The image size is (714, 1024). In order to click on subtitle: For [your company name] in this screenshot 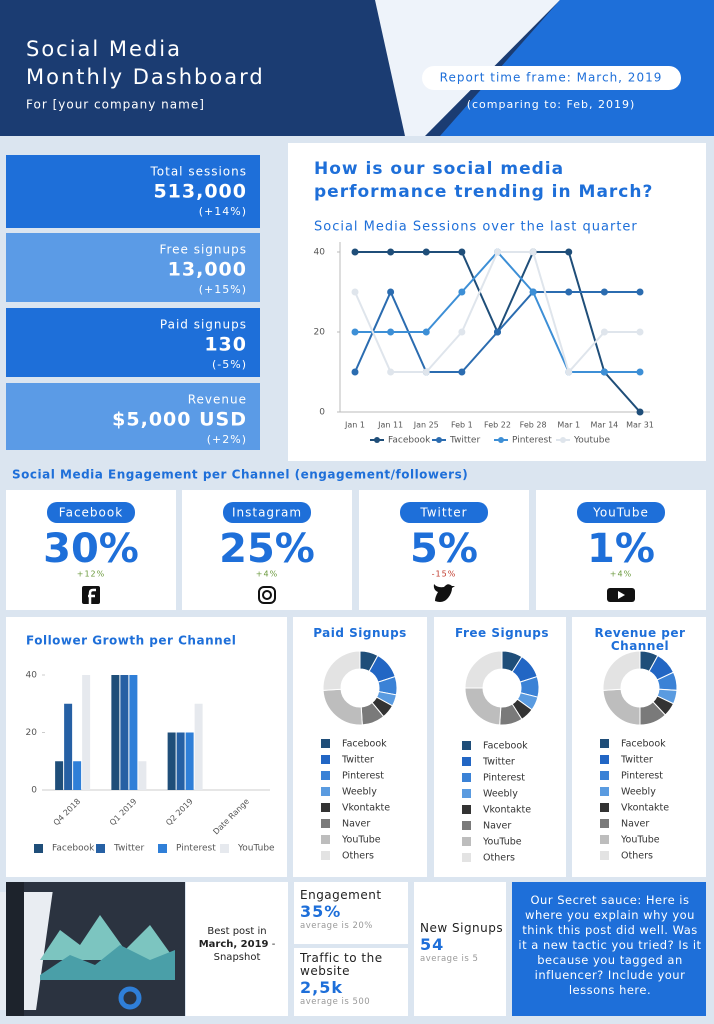, I will do `click(115, 105)`.